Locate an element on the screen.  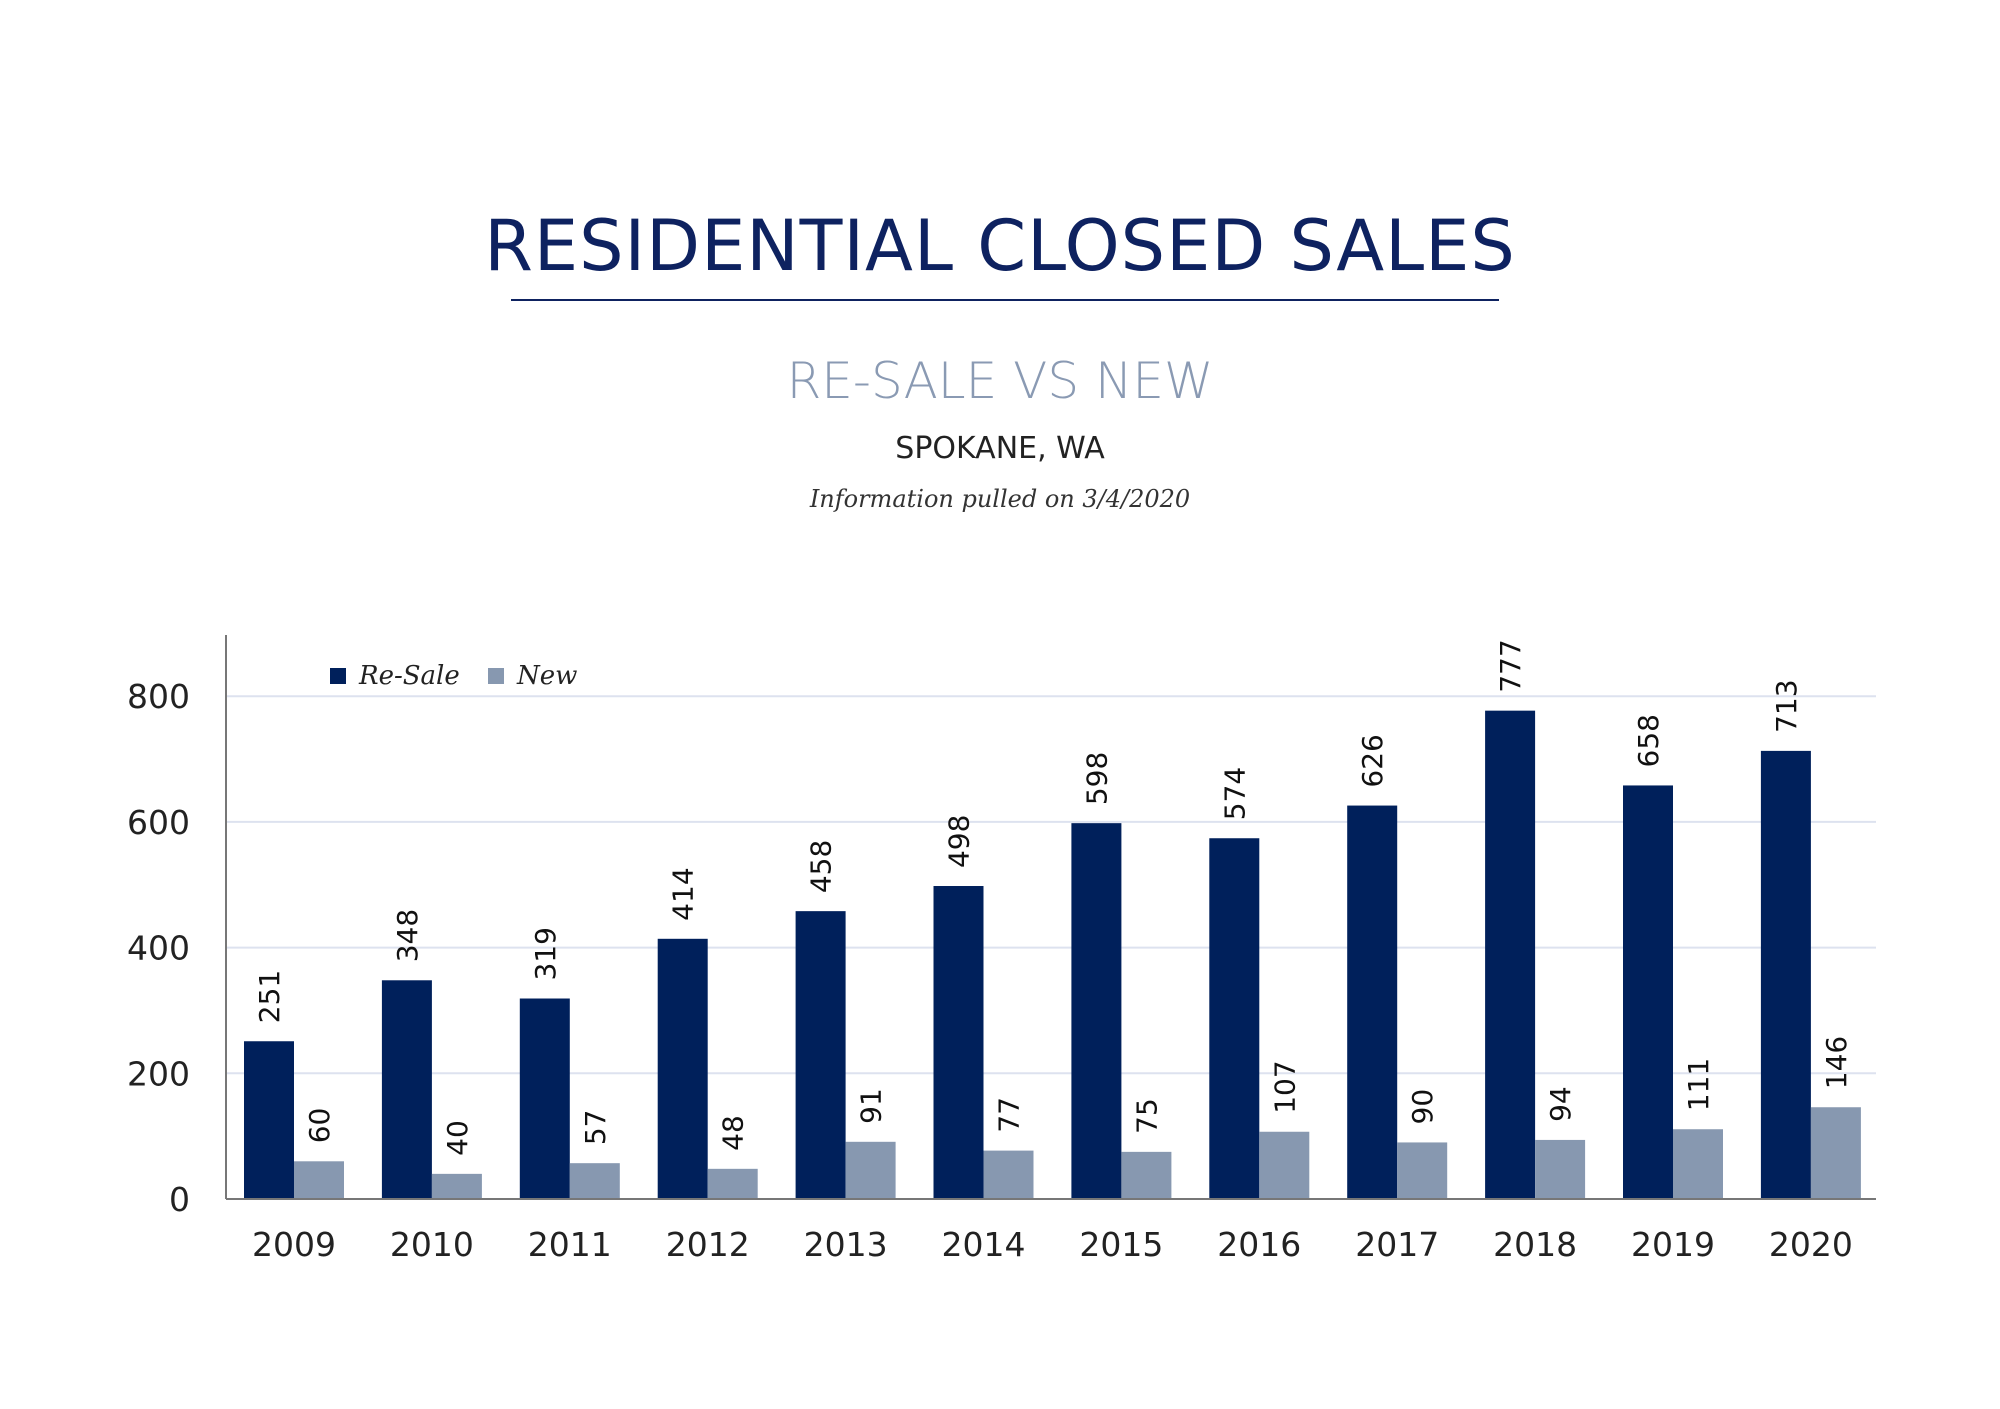
data-label: 319 is located at coordinates (545, 953).